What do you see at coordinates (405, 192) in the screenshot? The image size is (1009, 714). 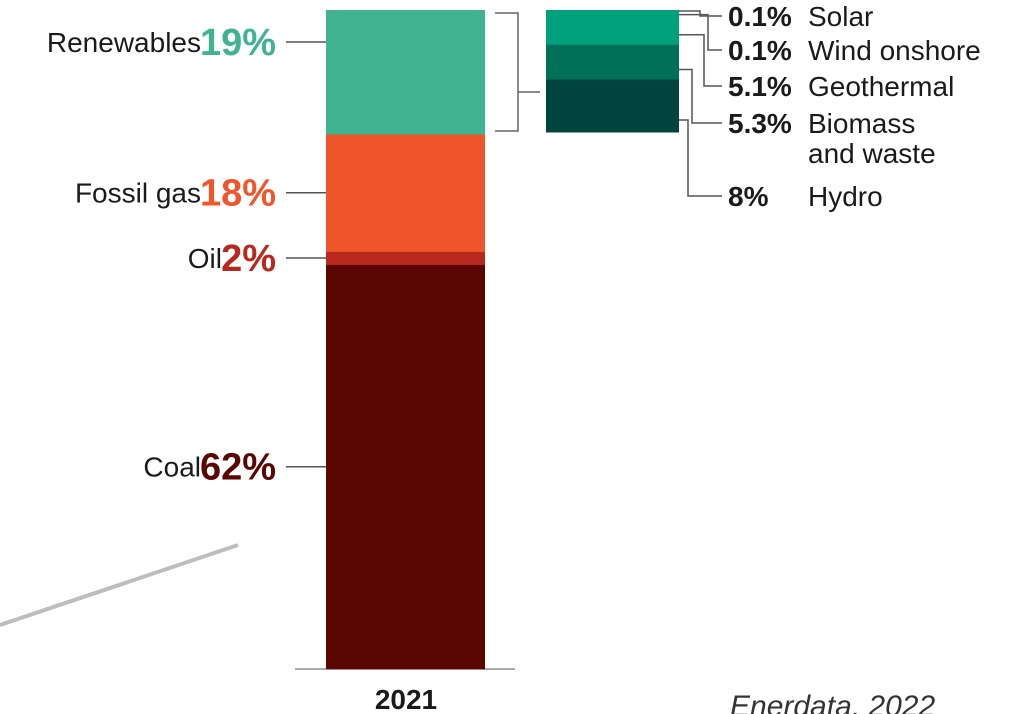 I see `bar-segment-fossil-gas` at bounding box center [405, 192].